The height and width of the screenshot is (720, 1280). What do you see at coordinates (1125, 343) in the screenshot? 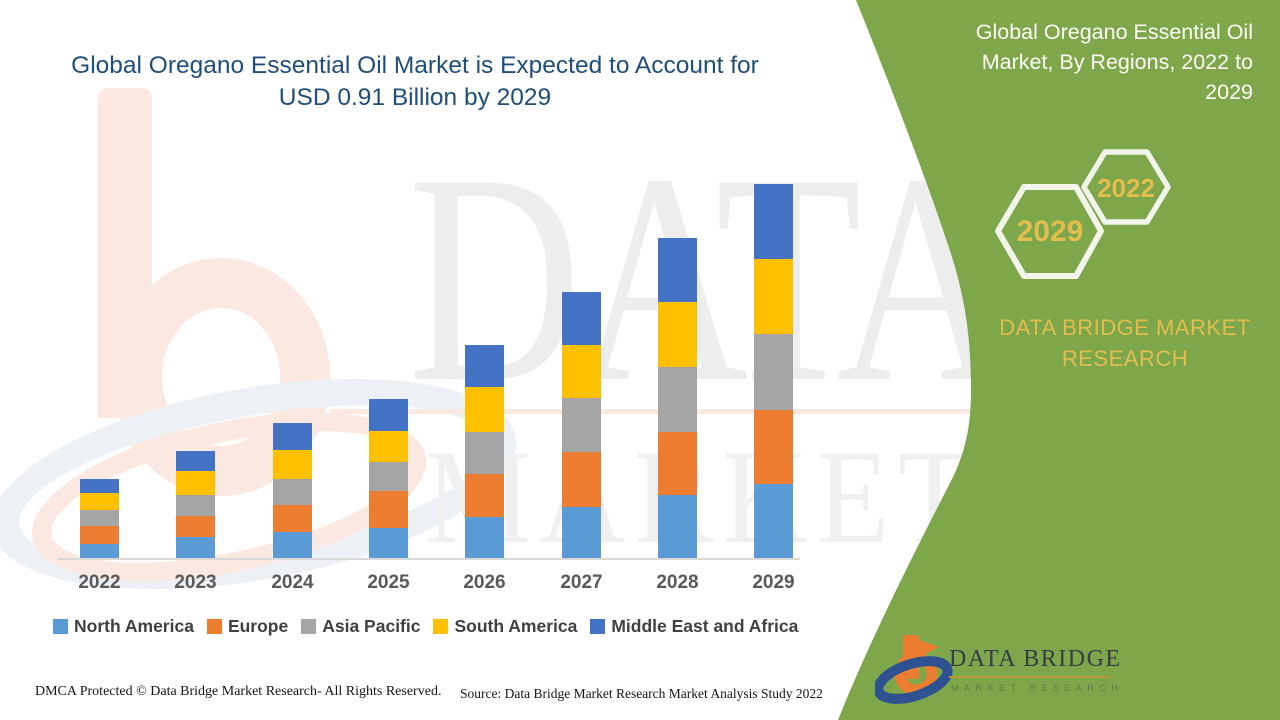
I see `brand-text: DATA BRIDGE MARKET RESEARCH` at bounding box center [1125, 343].